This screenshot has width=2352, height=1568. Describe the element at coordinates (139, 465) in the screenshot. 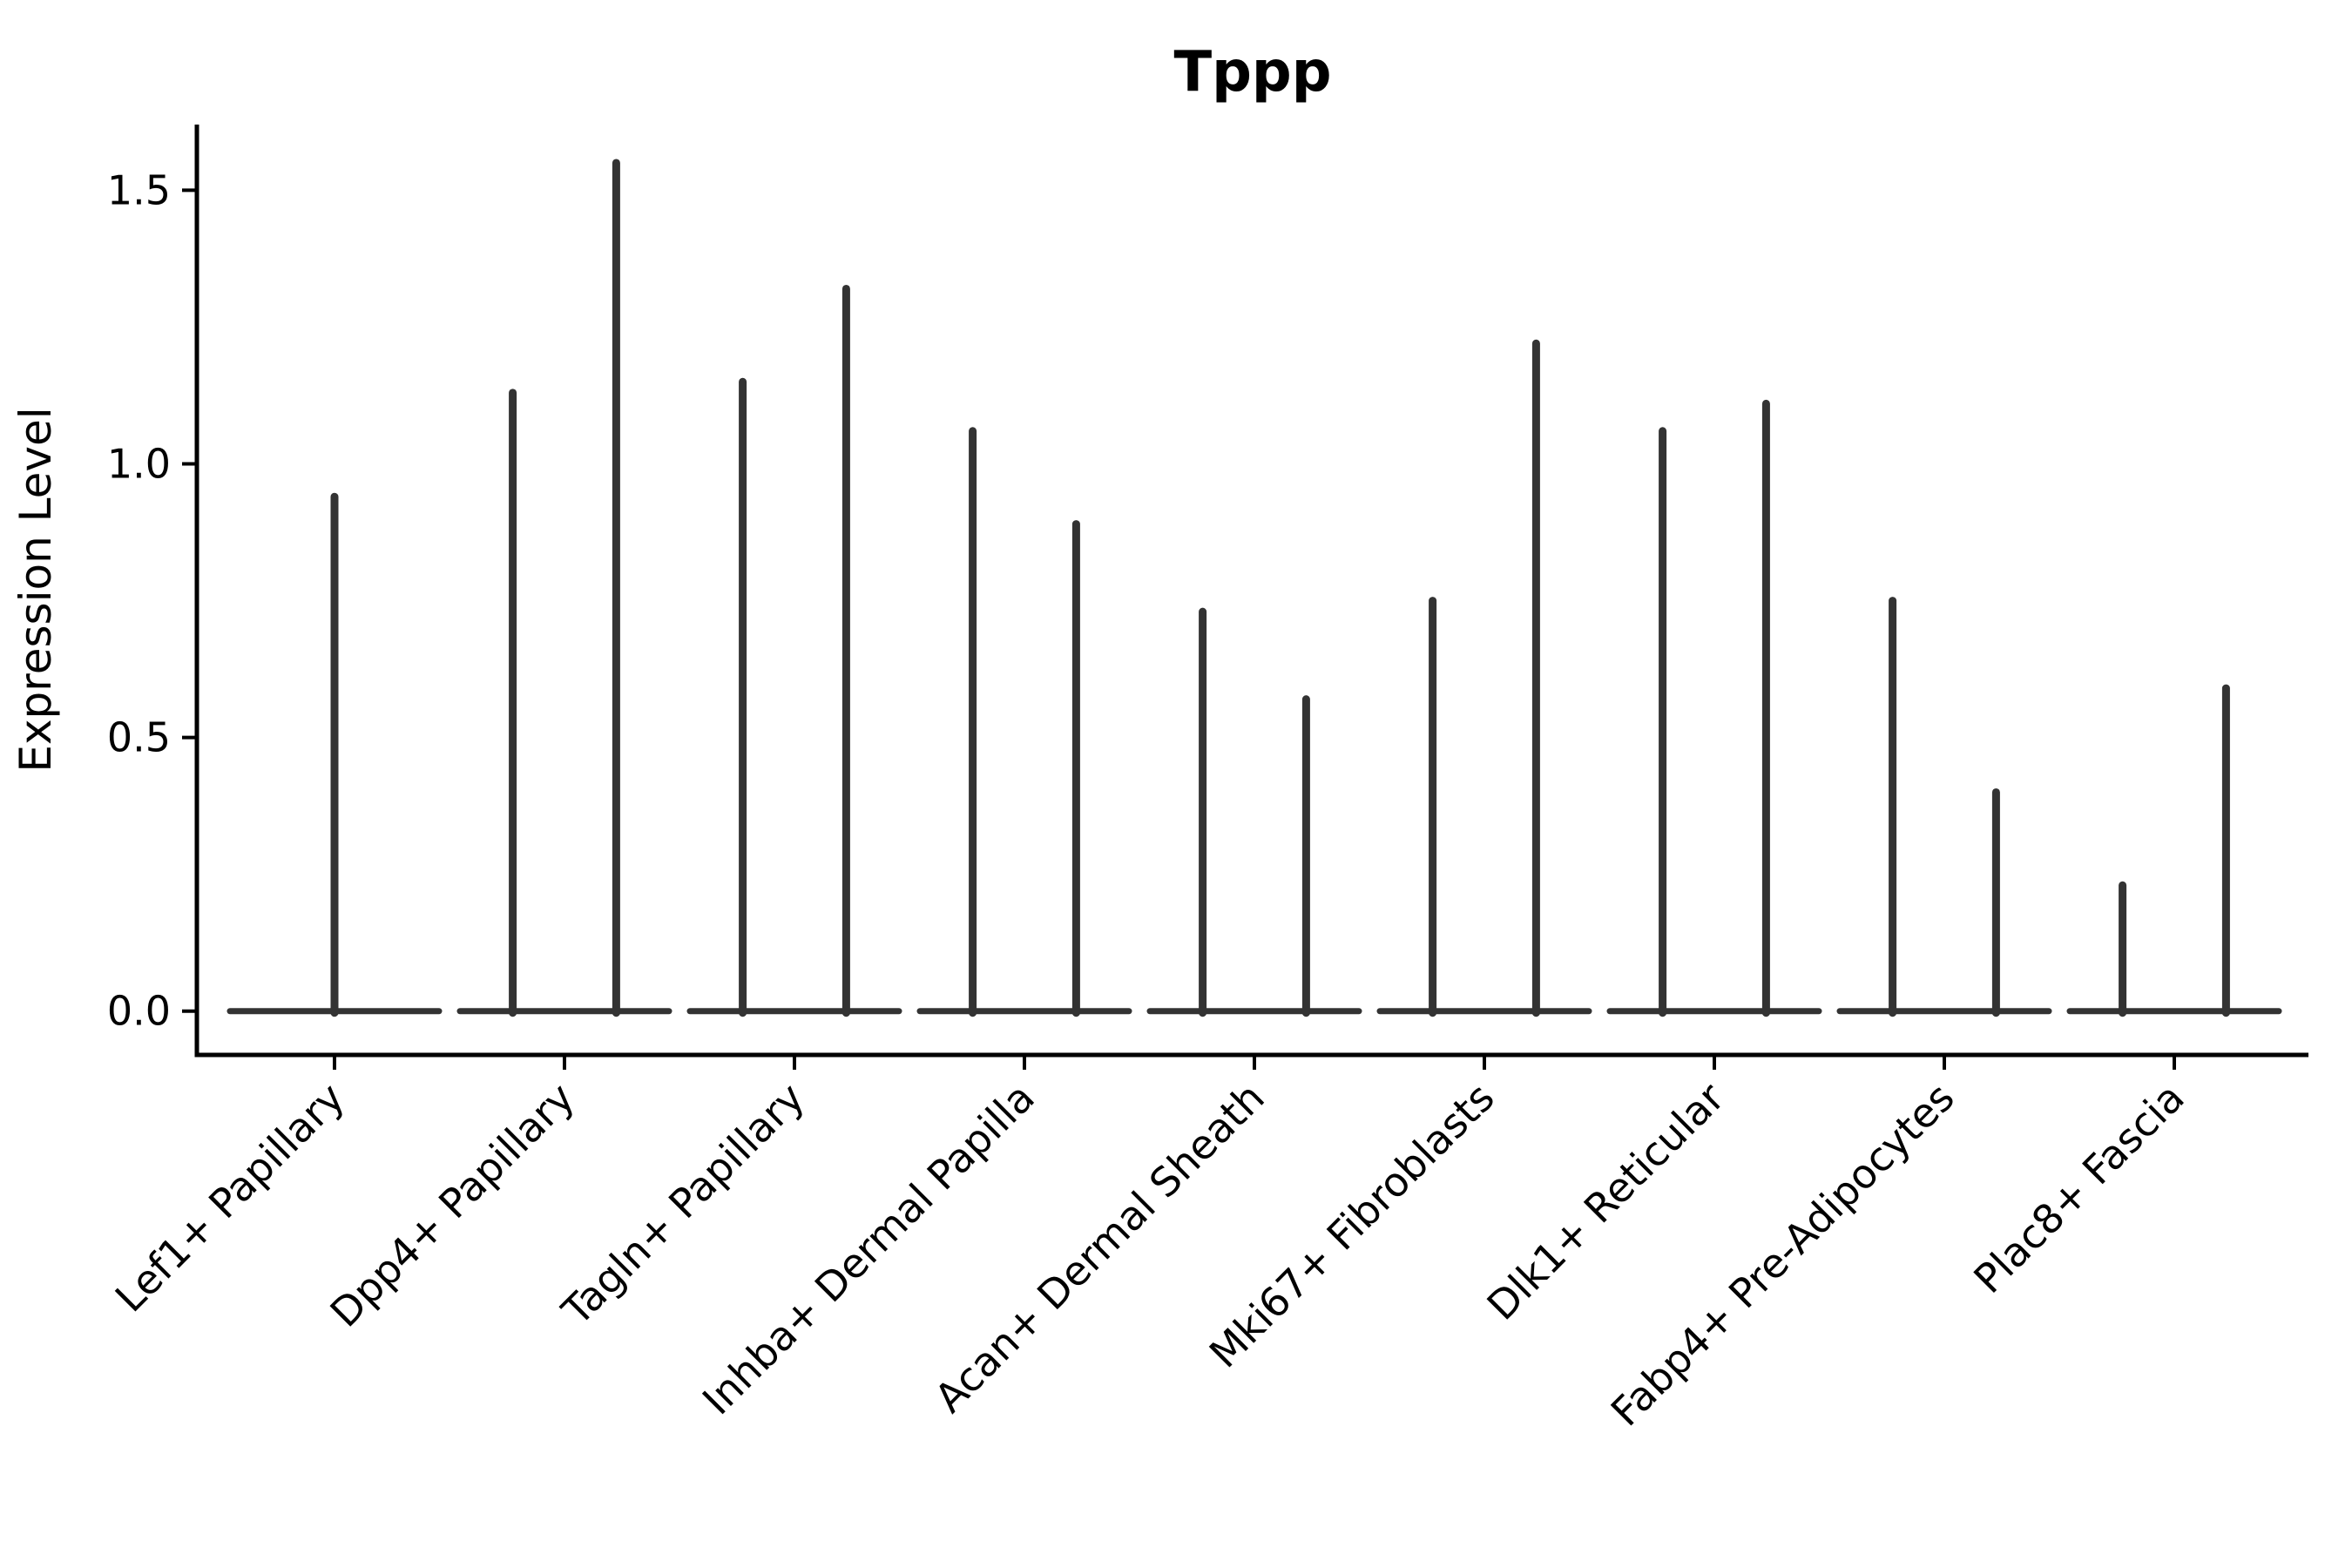

I see `y-tick-label: 1.0` at that location.